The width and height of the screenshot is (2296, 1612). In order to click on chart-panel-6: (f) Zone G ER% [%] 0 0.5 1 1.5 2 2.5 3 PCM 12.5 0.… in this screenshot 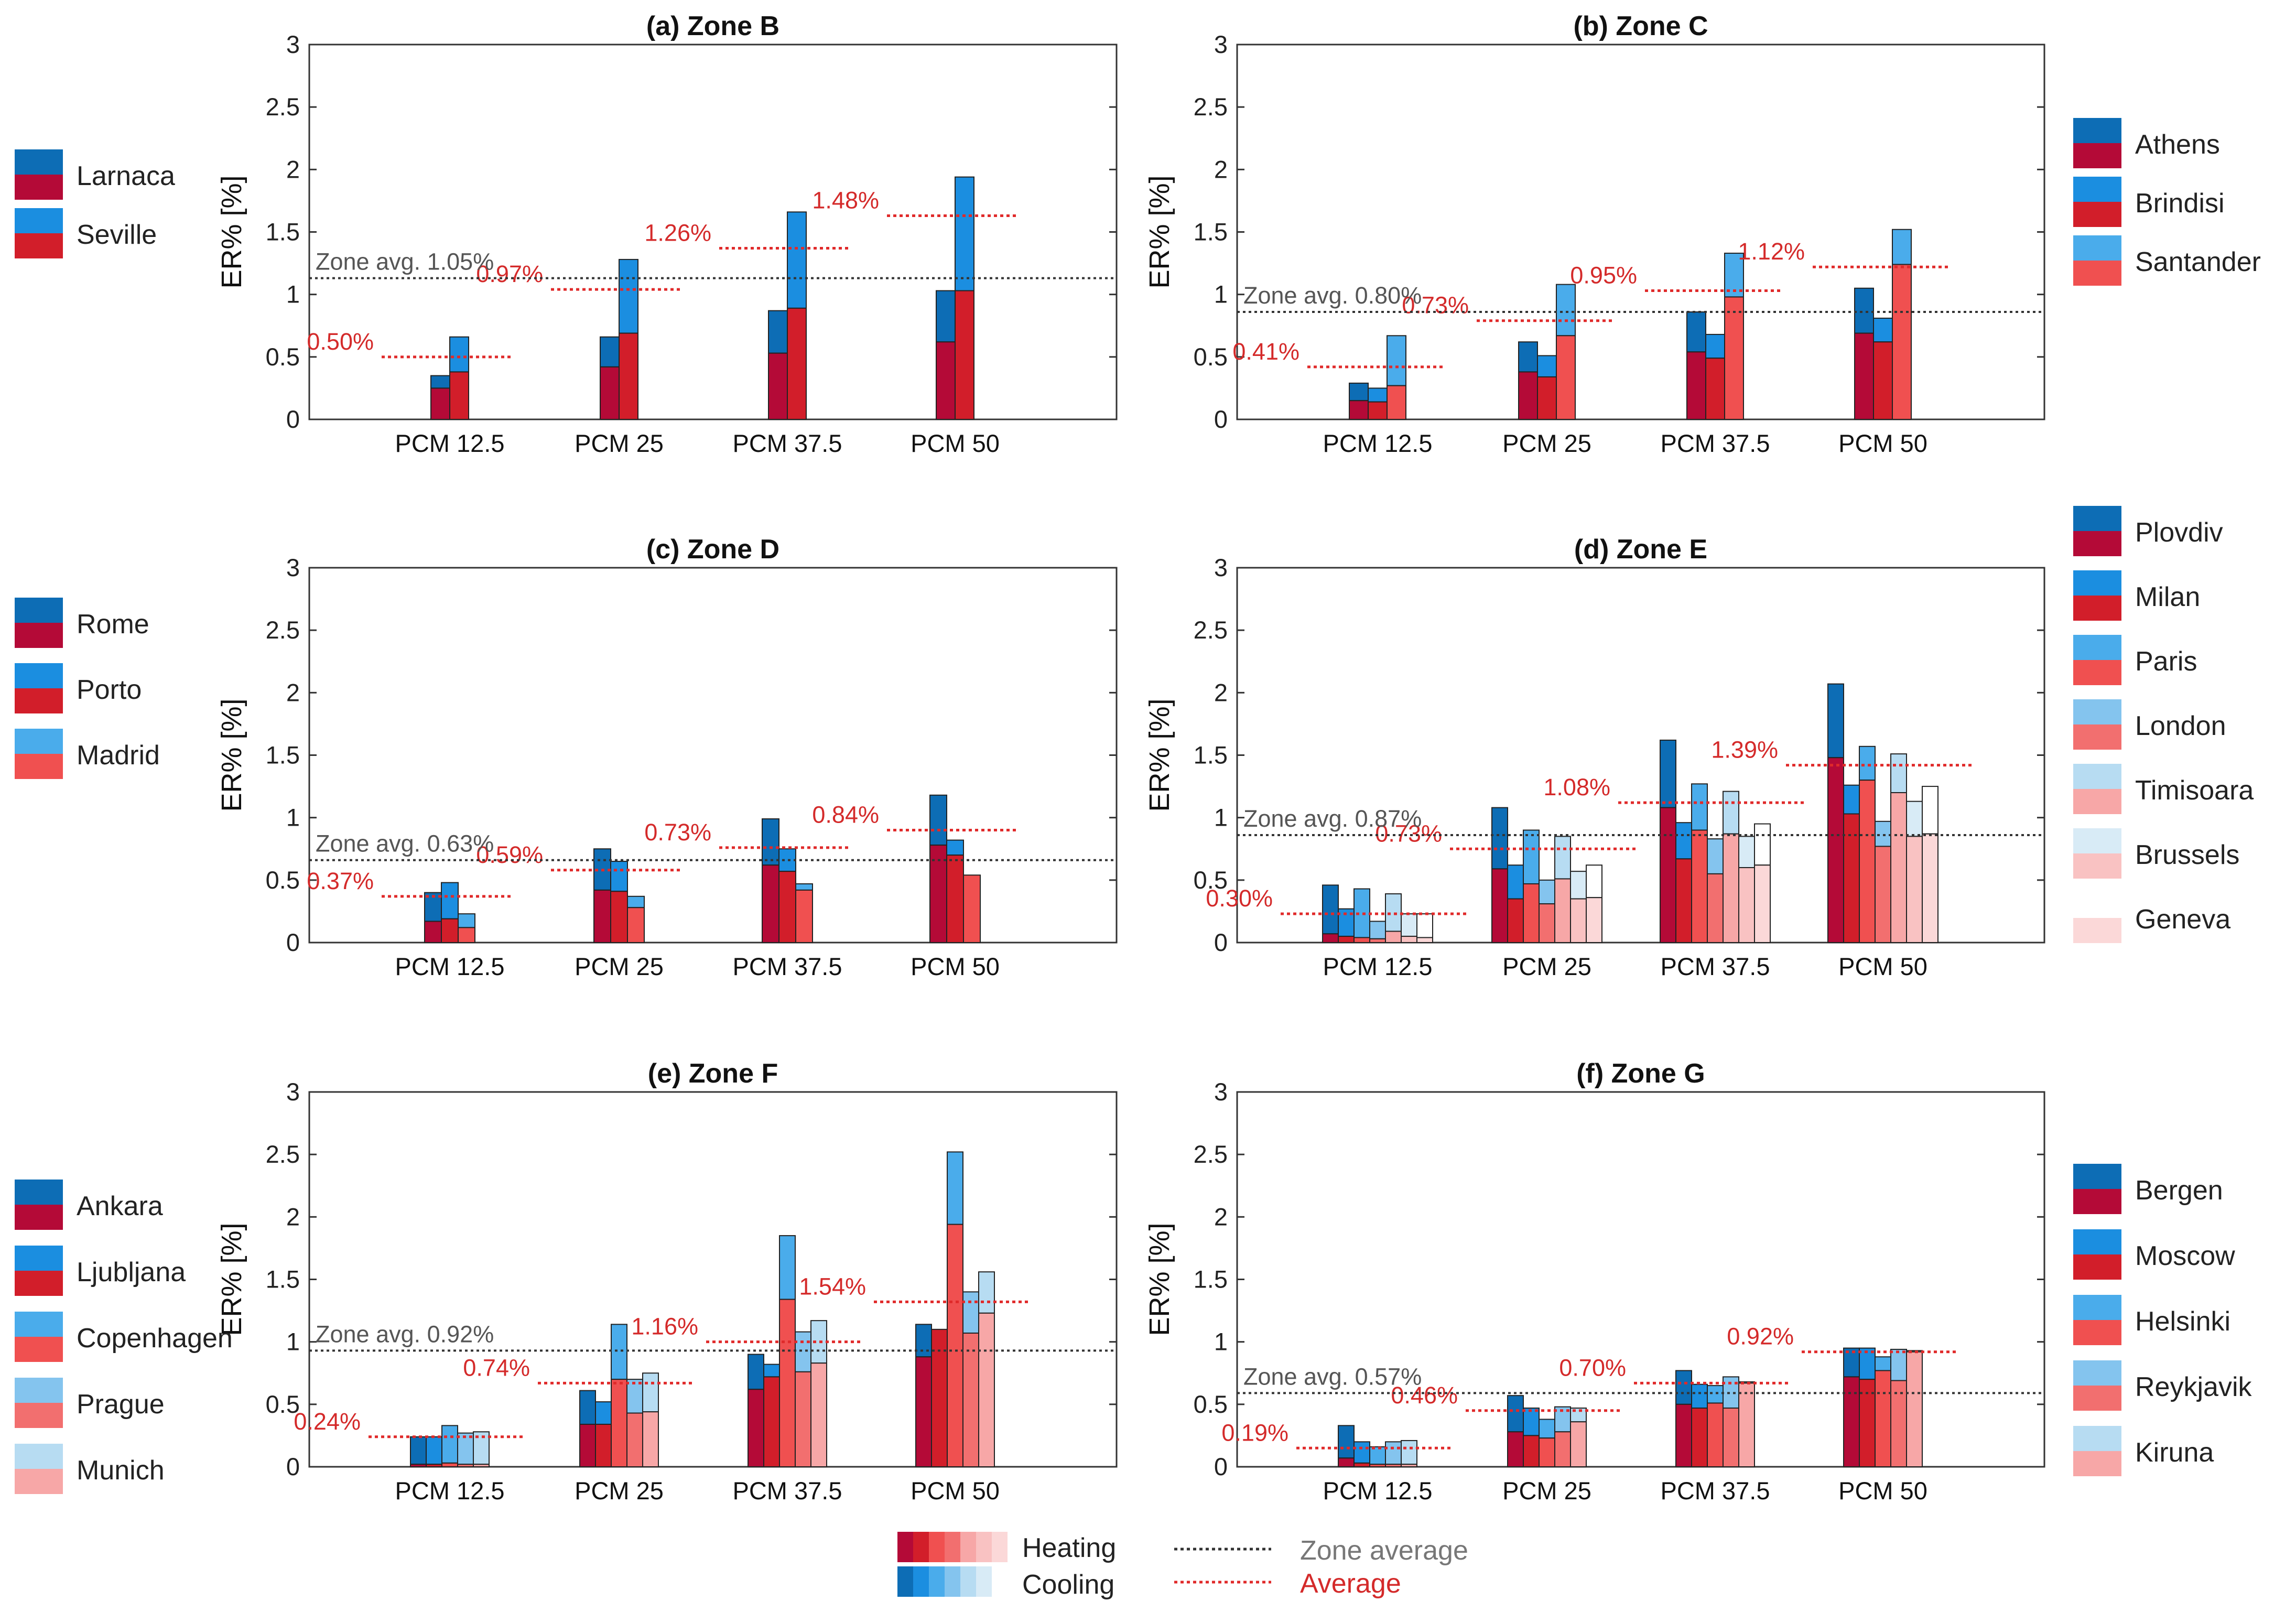, I will do `click(1698, 1281)`.